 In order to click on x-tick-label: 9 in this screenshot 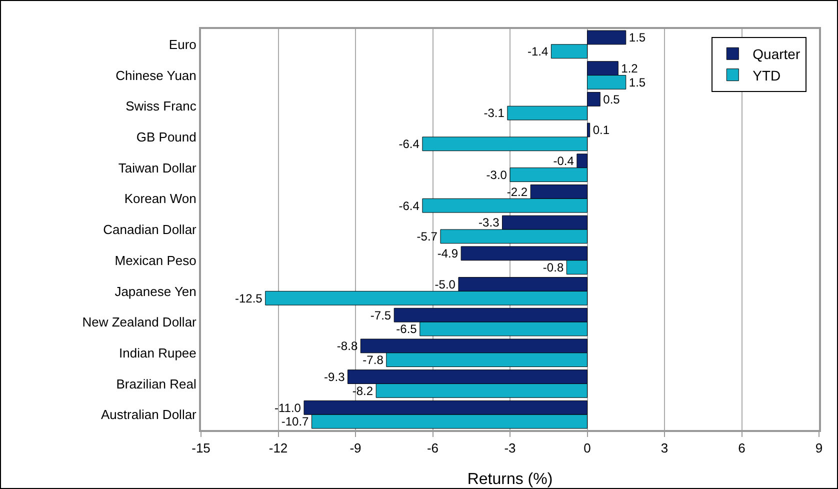, I will do `click(819, 448)`.